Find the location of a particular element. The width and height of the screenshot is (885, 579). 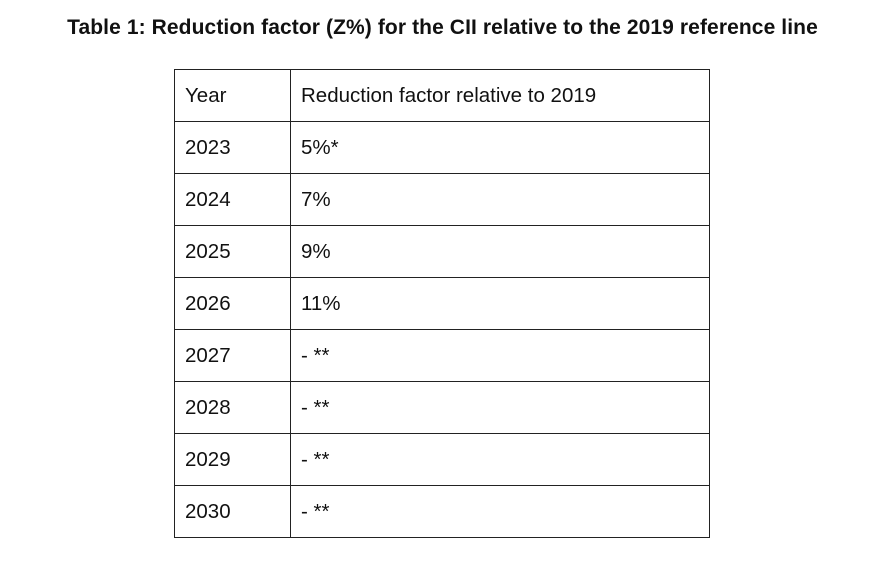

reduction-factor-cell: 11% is located at coordinates (500, 303).